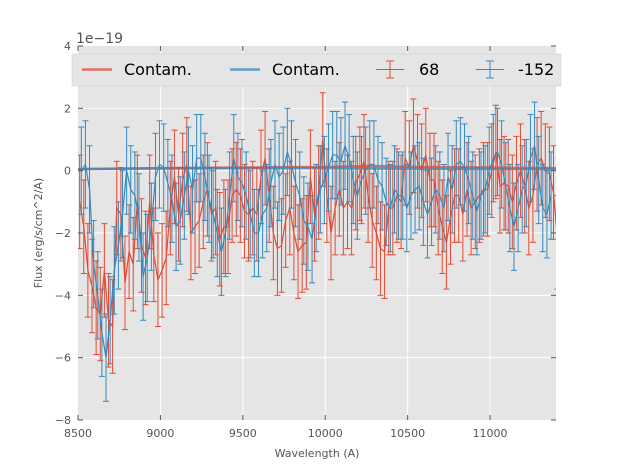 Image resolution: width=617 pixels, height=467 pixels. Describe the element at coordinates (78, 433) in the screenshot. I see `x-tick-label: 8500` at that location.